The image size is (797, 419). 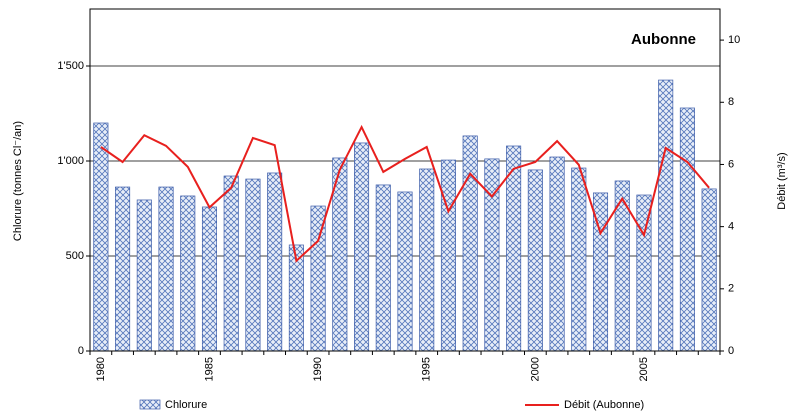 What do you see at coordinates (101, 369) in the screenshot?
I see `x-tick-label: 1980` at bounding box center [101, 369].